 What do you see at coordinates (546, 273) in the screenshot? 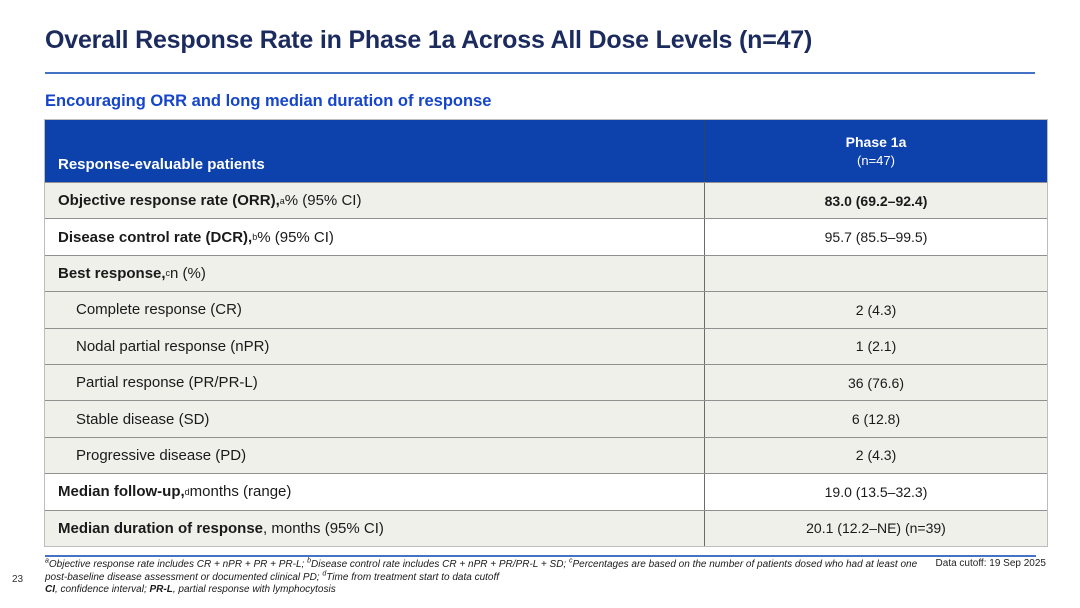
I see `table-row-best-response: Best response, c n (%)` at bounding box center [546, 273].